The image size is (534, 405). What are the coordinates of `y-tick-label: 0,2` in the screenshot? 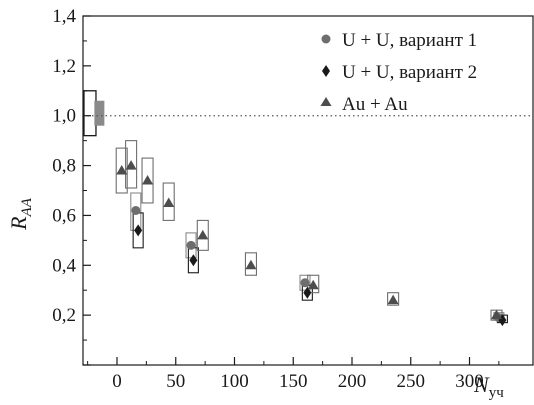 It's located at (64, 315).